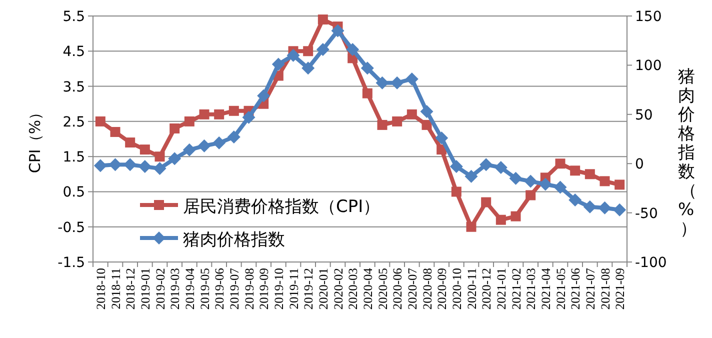  I want to click on x-tick-label: 2019-05, so click(205, 289).